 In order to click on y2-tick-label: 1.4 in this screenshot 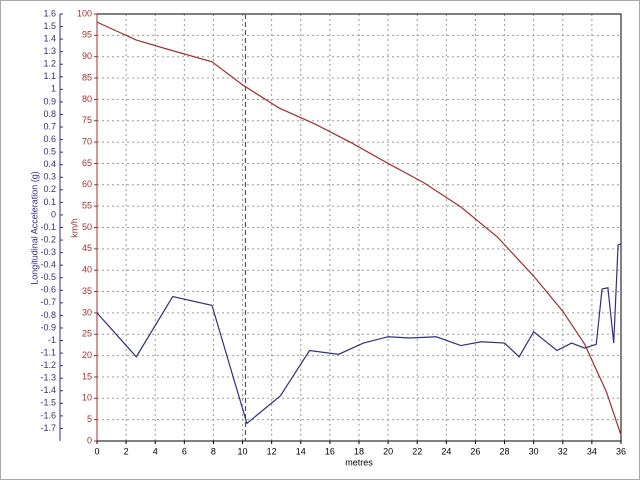, I will do `click(49, 38)`.